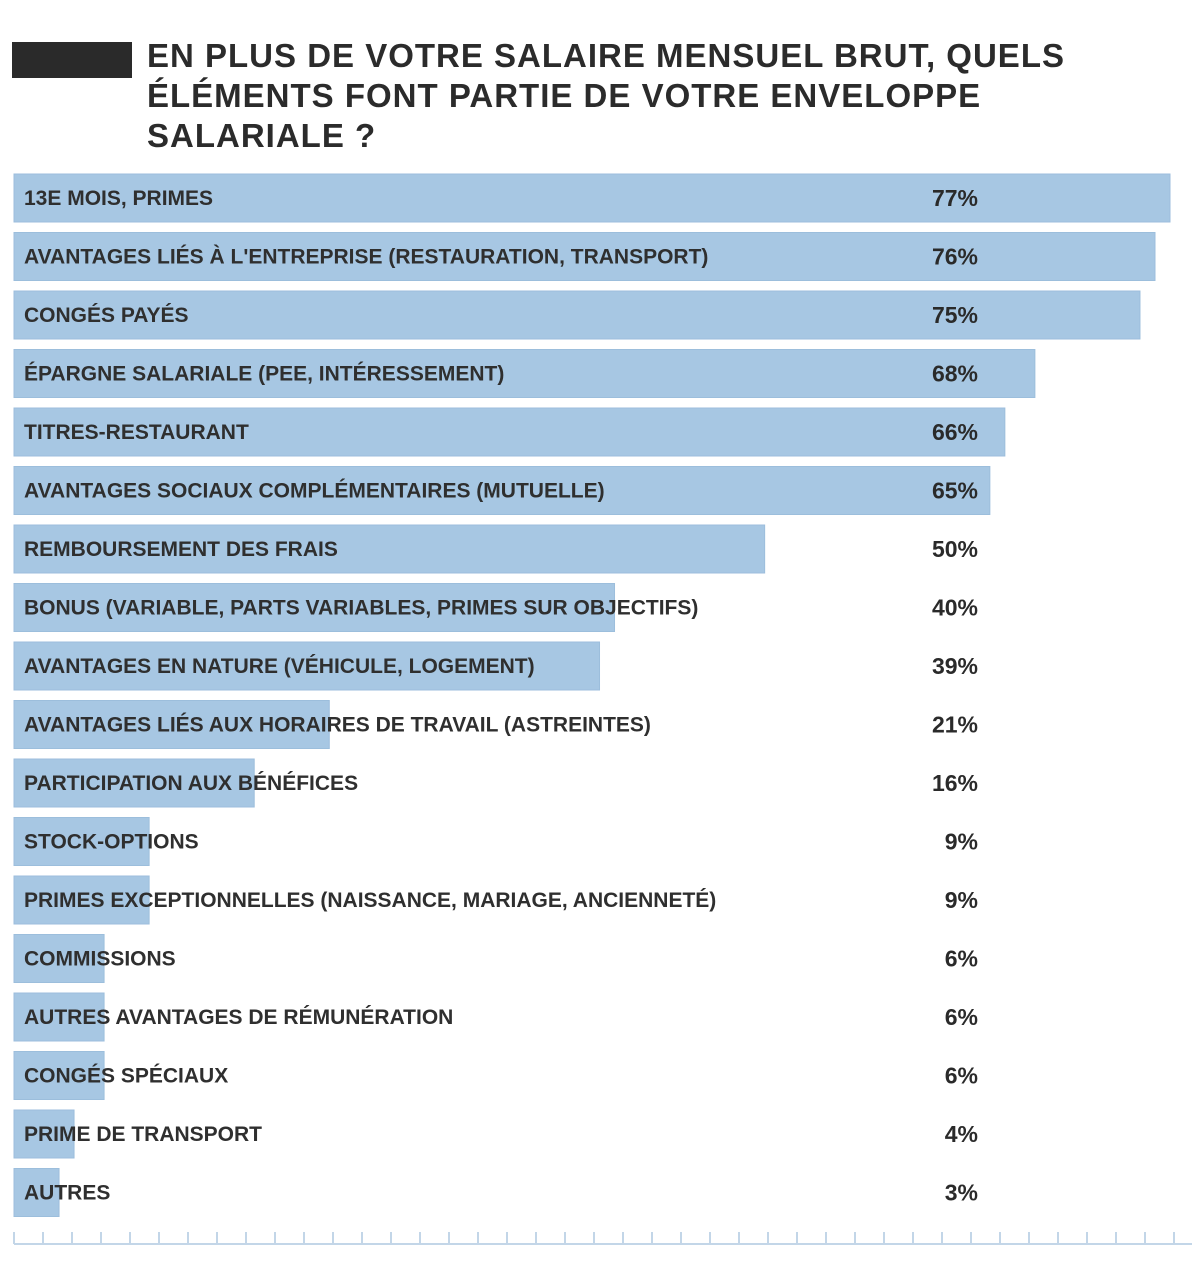  I want to click on category-label: Prime de transport, so click(143, 1134).